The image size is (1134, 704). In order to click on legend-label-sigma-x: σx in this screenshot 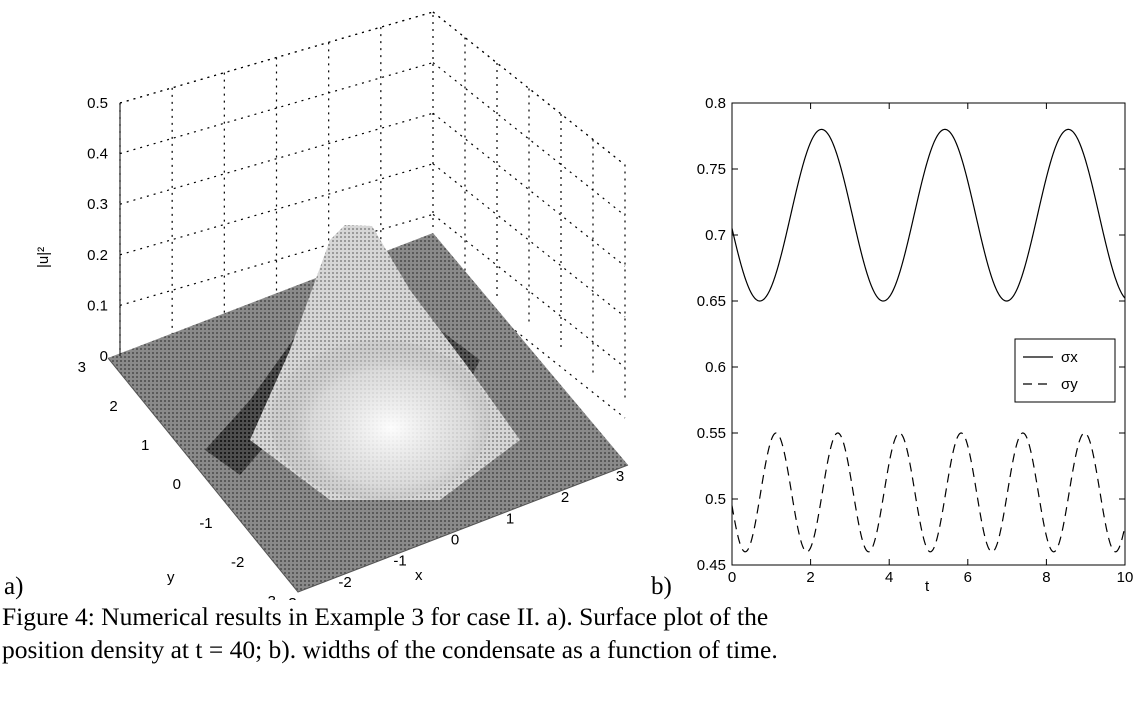, I will do `click(1069, 357)`.